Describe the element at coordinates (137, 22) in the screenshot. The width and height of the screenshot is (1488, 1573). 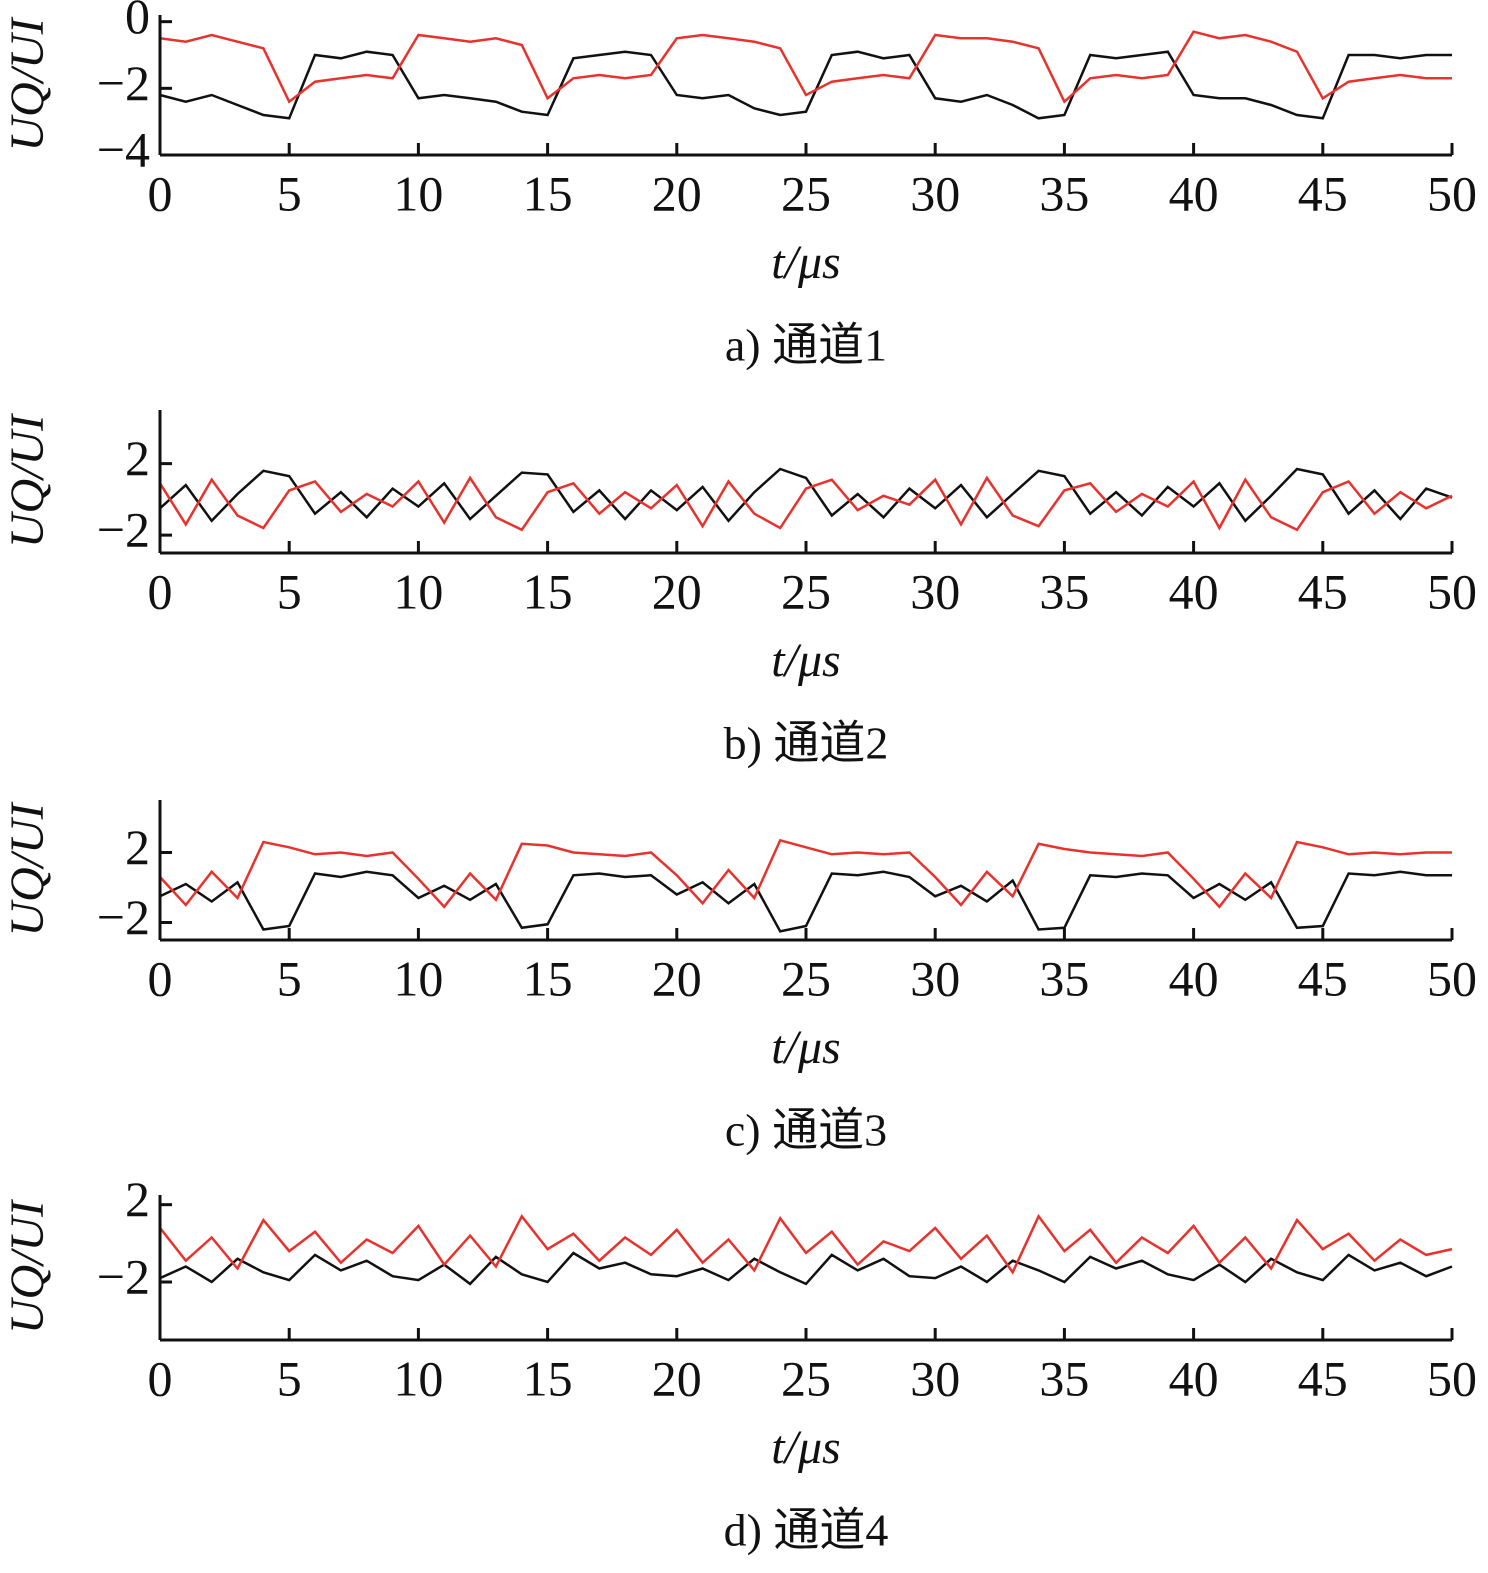
I see `y-tick-label: 0` at that location.